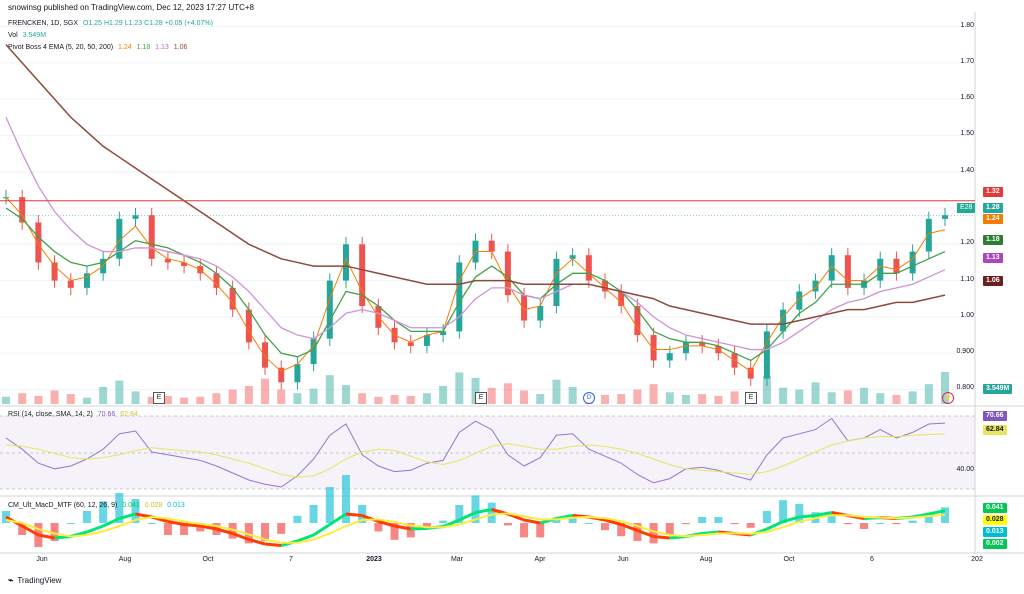  I want to click on ema200-value: 1.06, so click(180, 47).